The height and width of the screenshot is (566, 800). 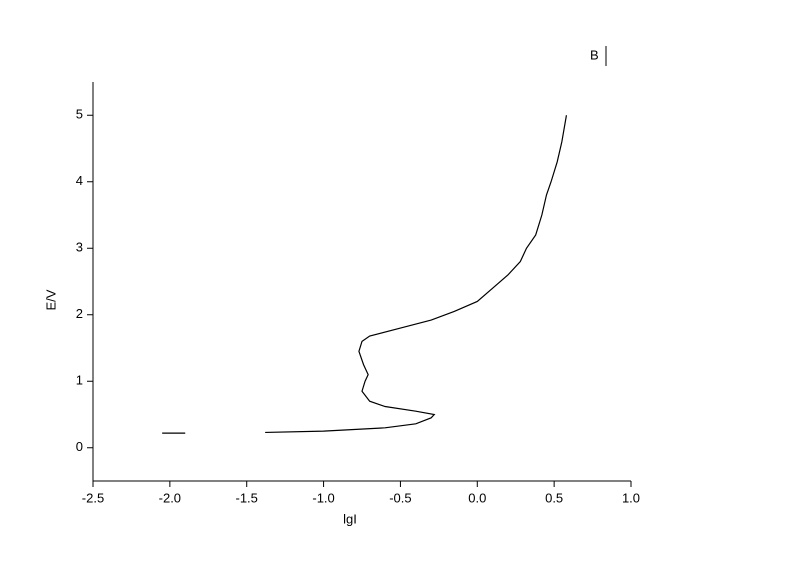 I want to click on y-axis-label: E/V, so click(x=50, y=299).